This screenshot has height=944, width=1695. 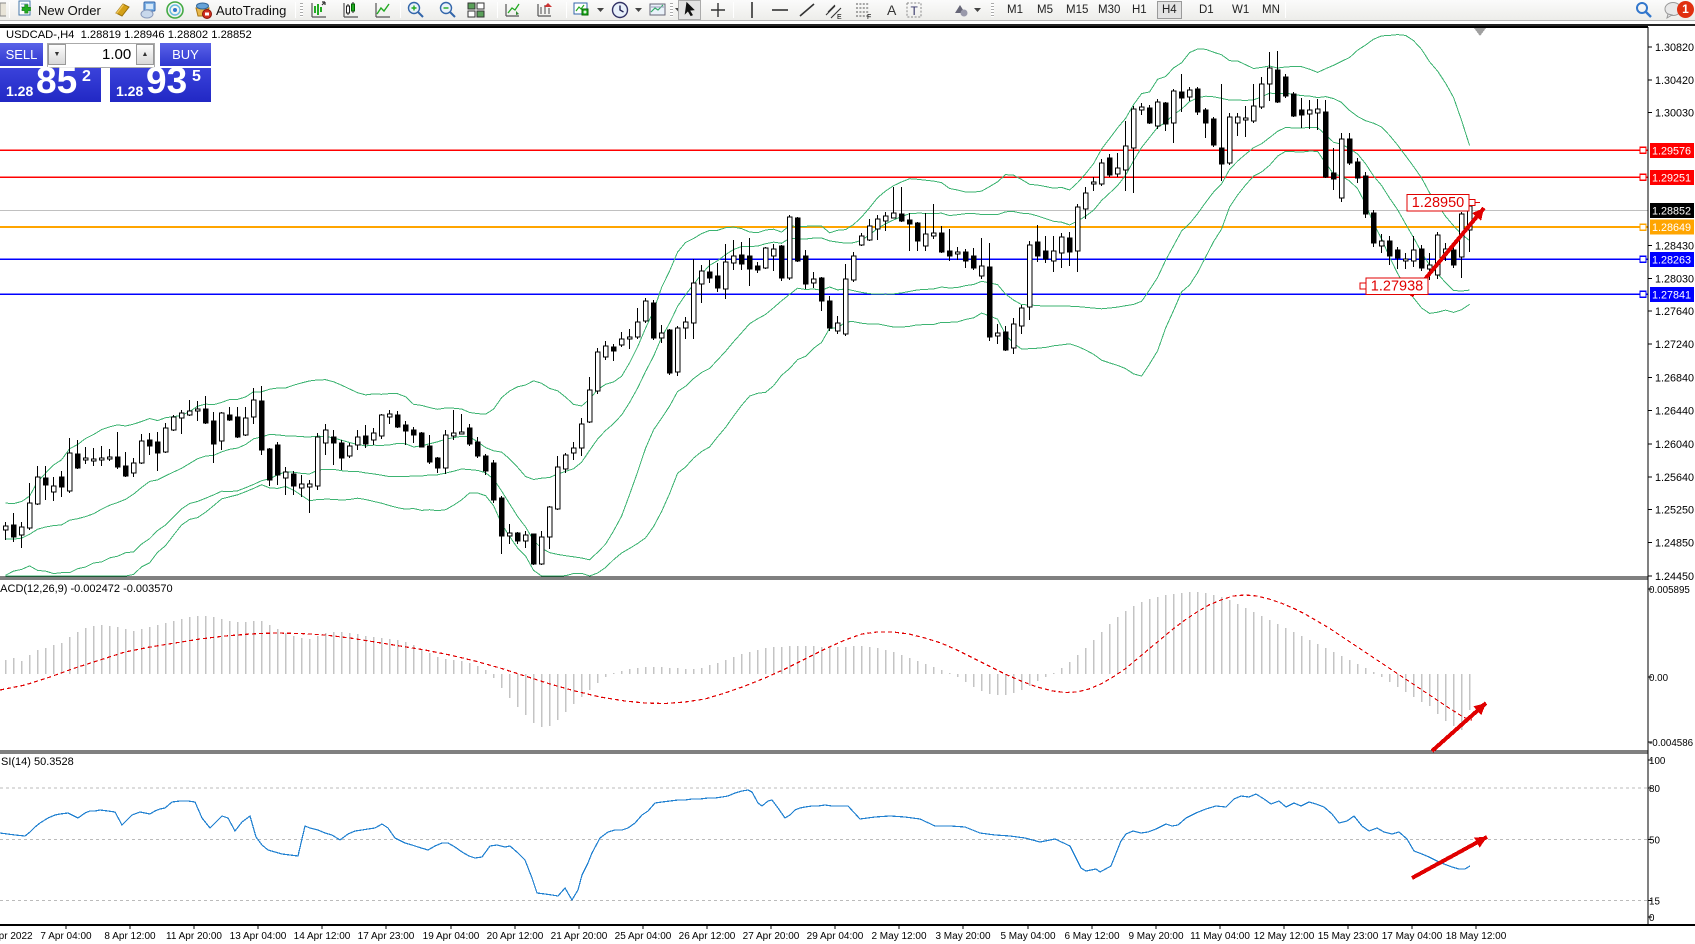 I want to click on svg-text: 20 Apr 12:00, so click(x=515, y=936).